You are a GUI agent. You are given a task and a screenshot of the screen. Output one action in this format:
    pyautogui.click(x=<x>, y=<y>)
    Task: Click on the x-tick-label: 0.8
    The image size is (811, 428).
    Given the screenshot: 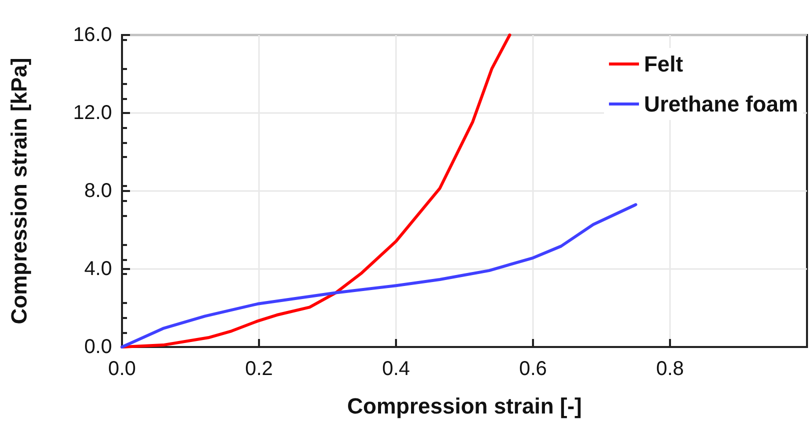 What is the action you would take?
    pyautogui.click(x=670, y=369)
    